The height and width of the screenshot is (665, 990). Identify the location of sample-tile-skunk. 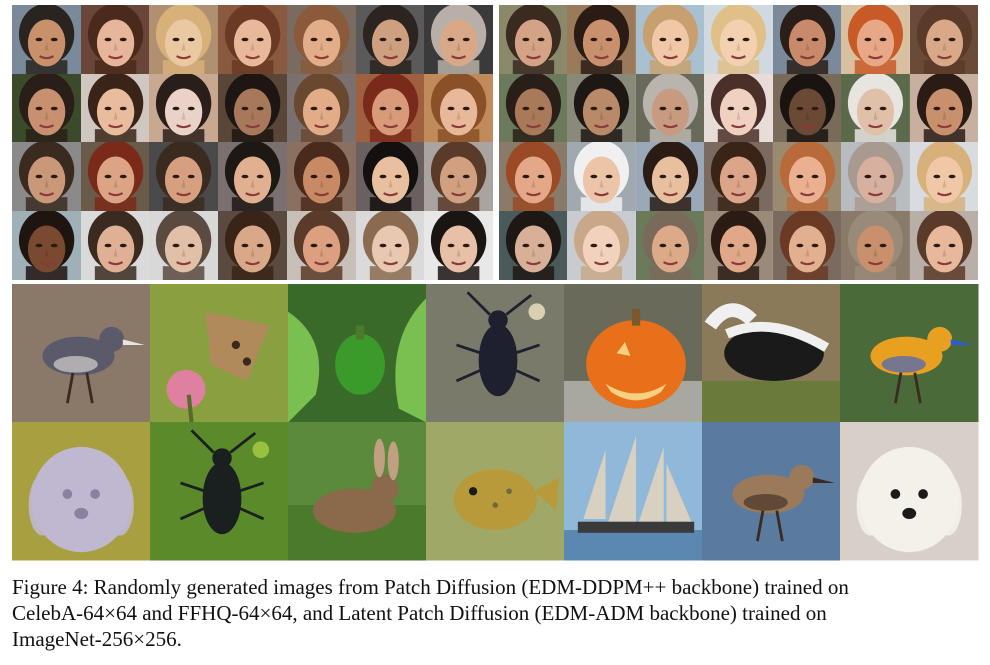
(771, 353).